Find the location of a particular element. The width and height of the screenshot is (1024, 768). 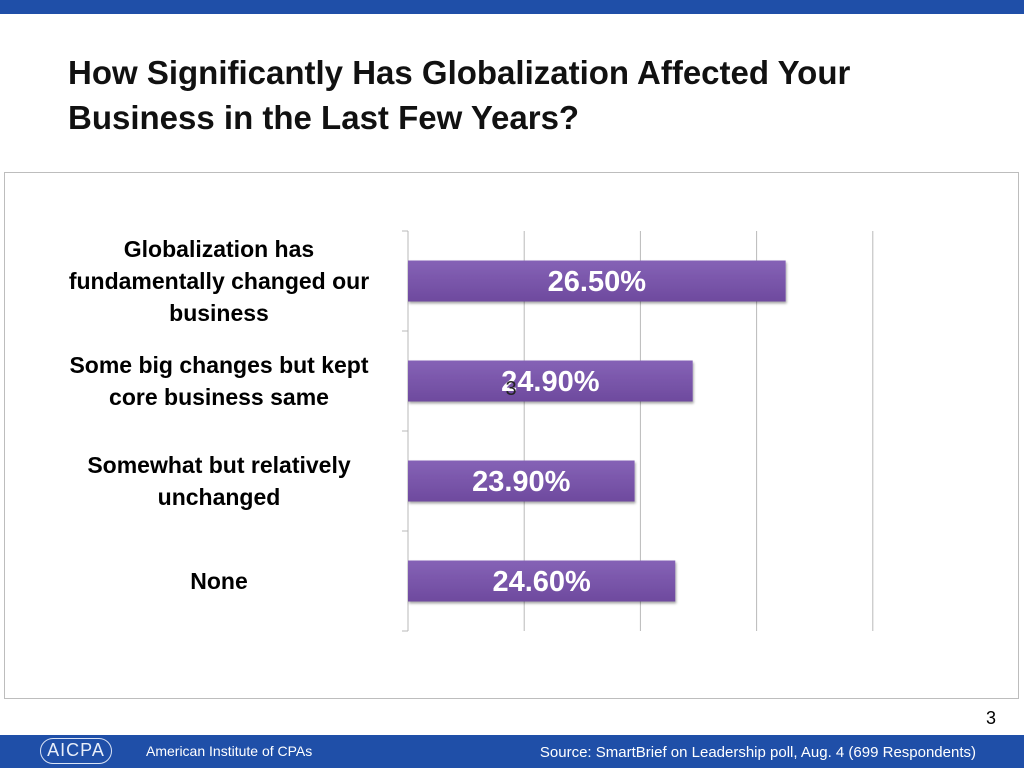

slide-number: 3 is located at coordinates (990, 718).